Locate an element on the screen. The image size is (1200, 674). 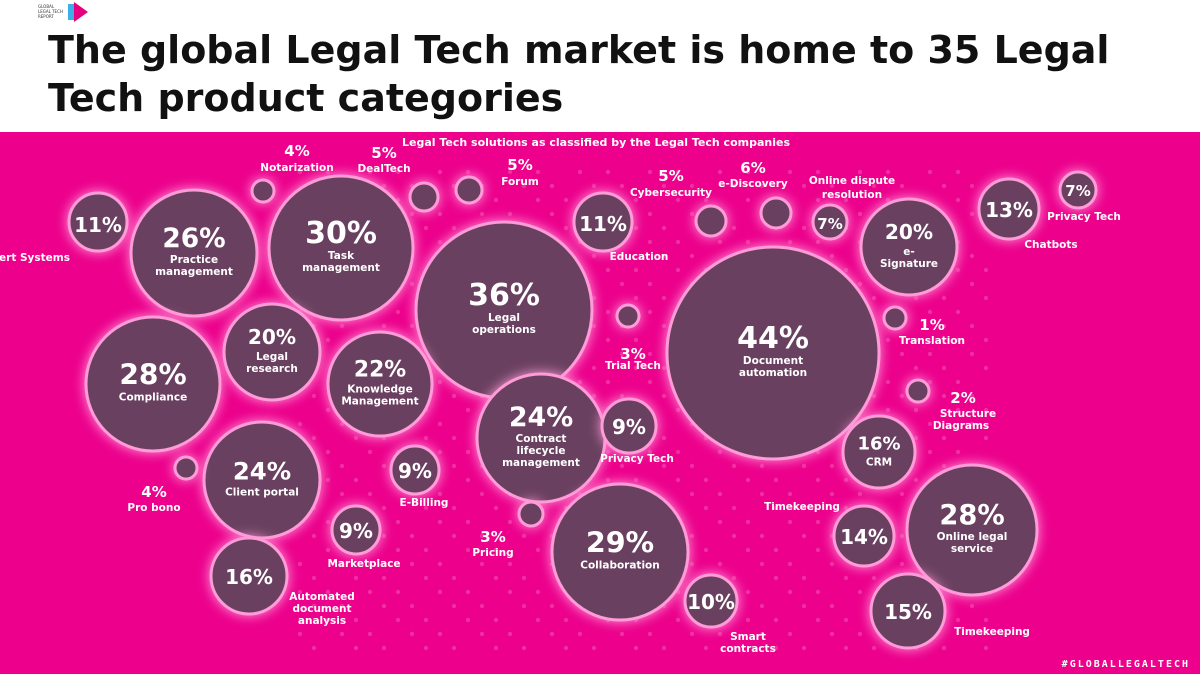
bubble-label: Expert Systems is located at coordinates (35, 258).